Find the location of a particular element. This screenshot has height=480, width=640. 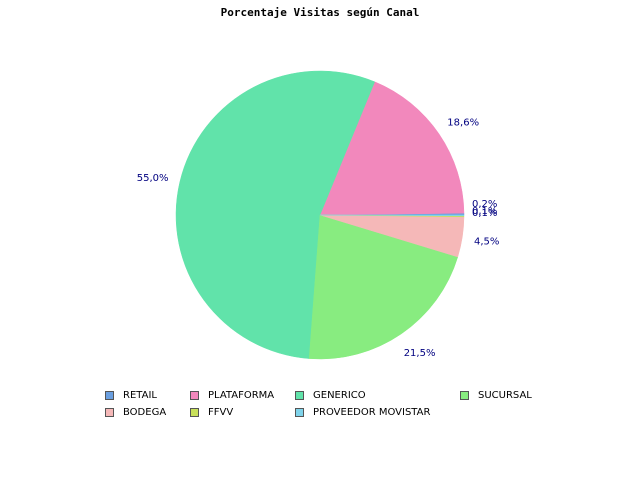

legend-item-ffvv: FFVV is located at coordinates (211, 412).